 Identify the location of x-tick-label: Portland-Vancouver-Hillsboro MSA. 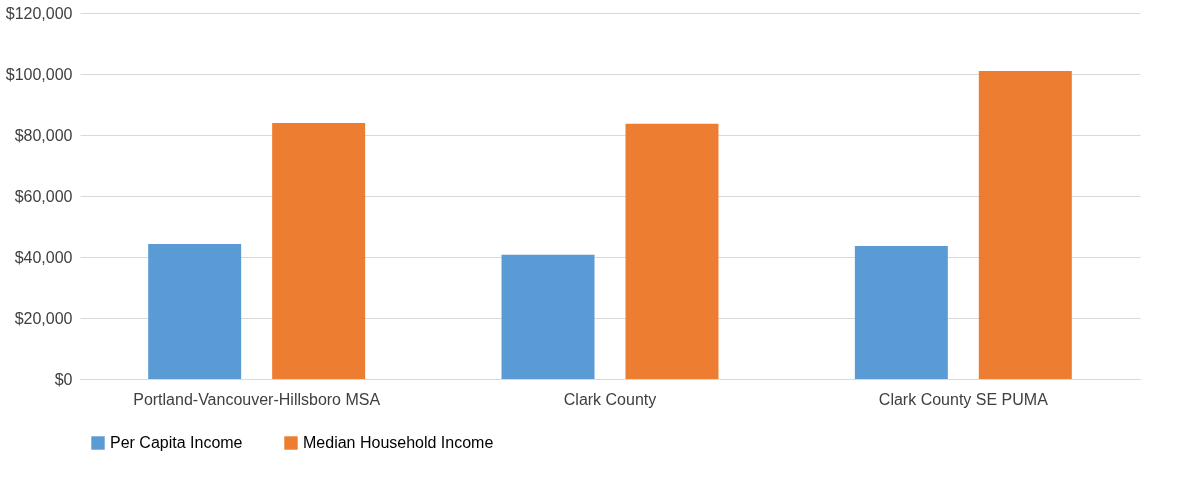
(257, 399).